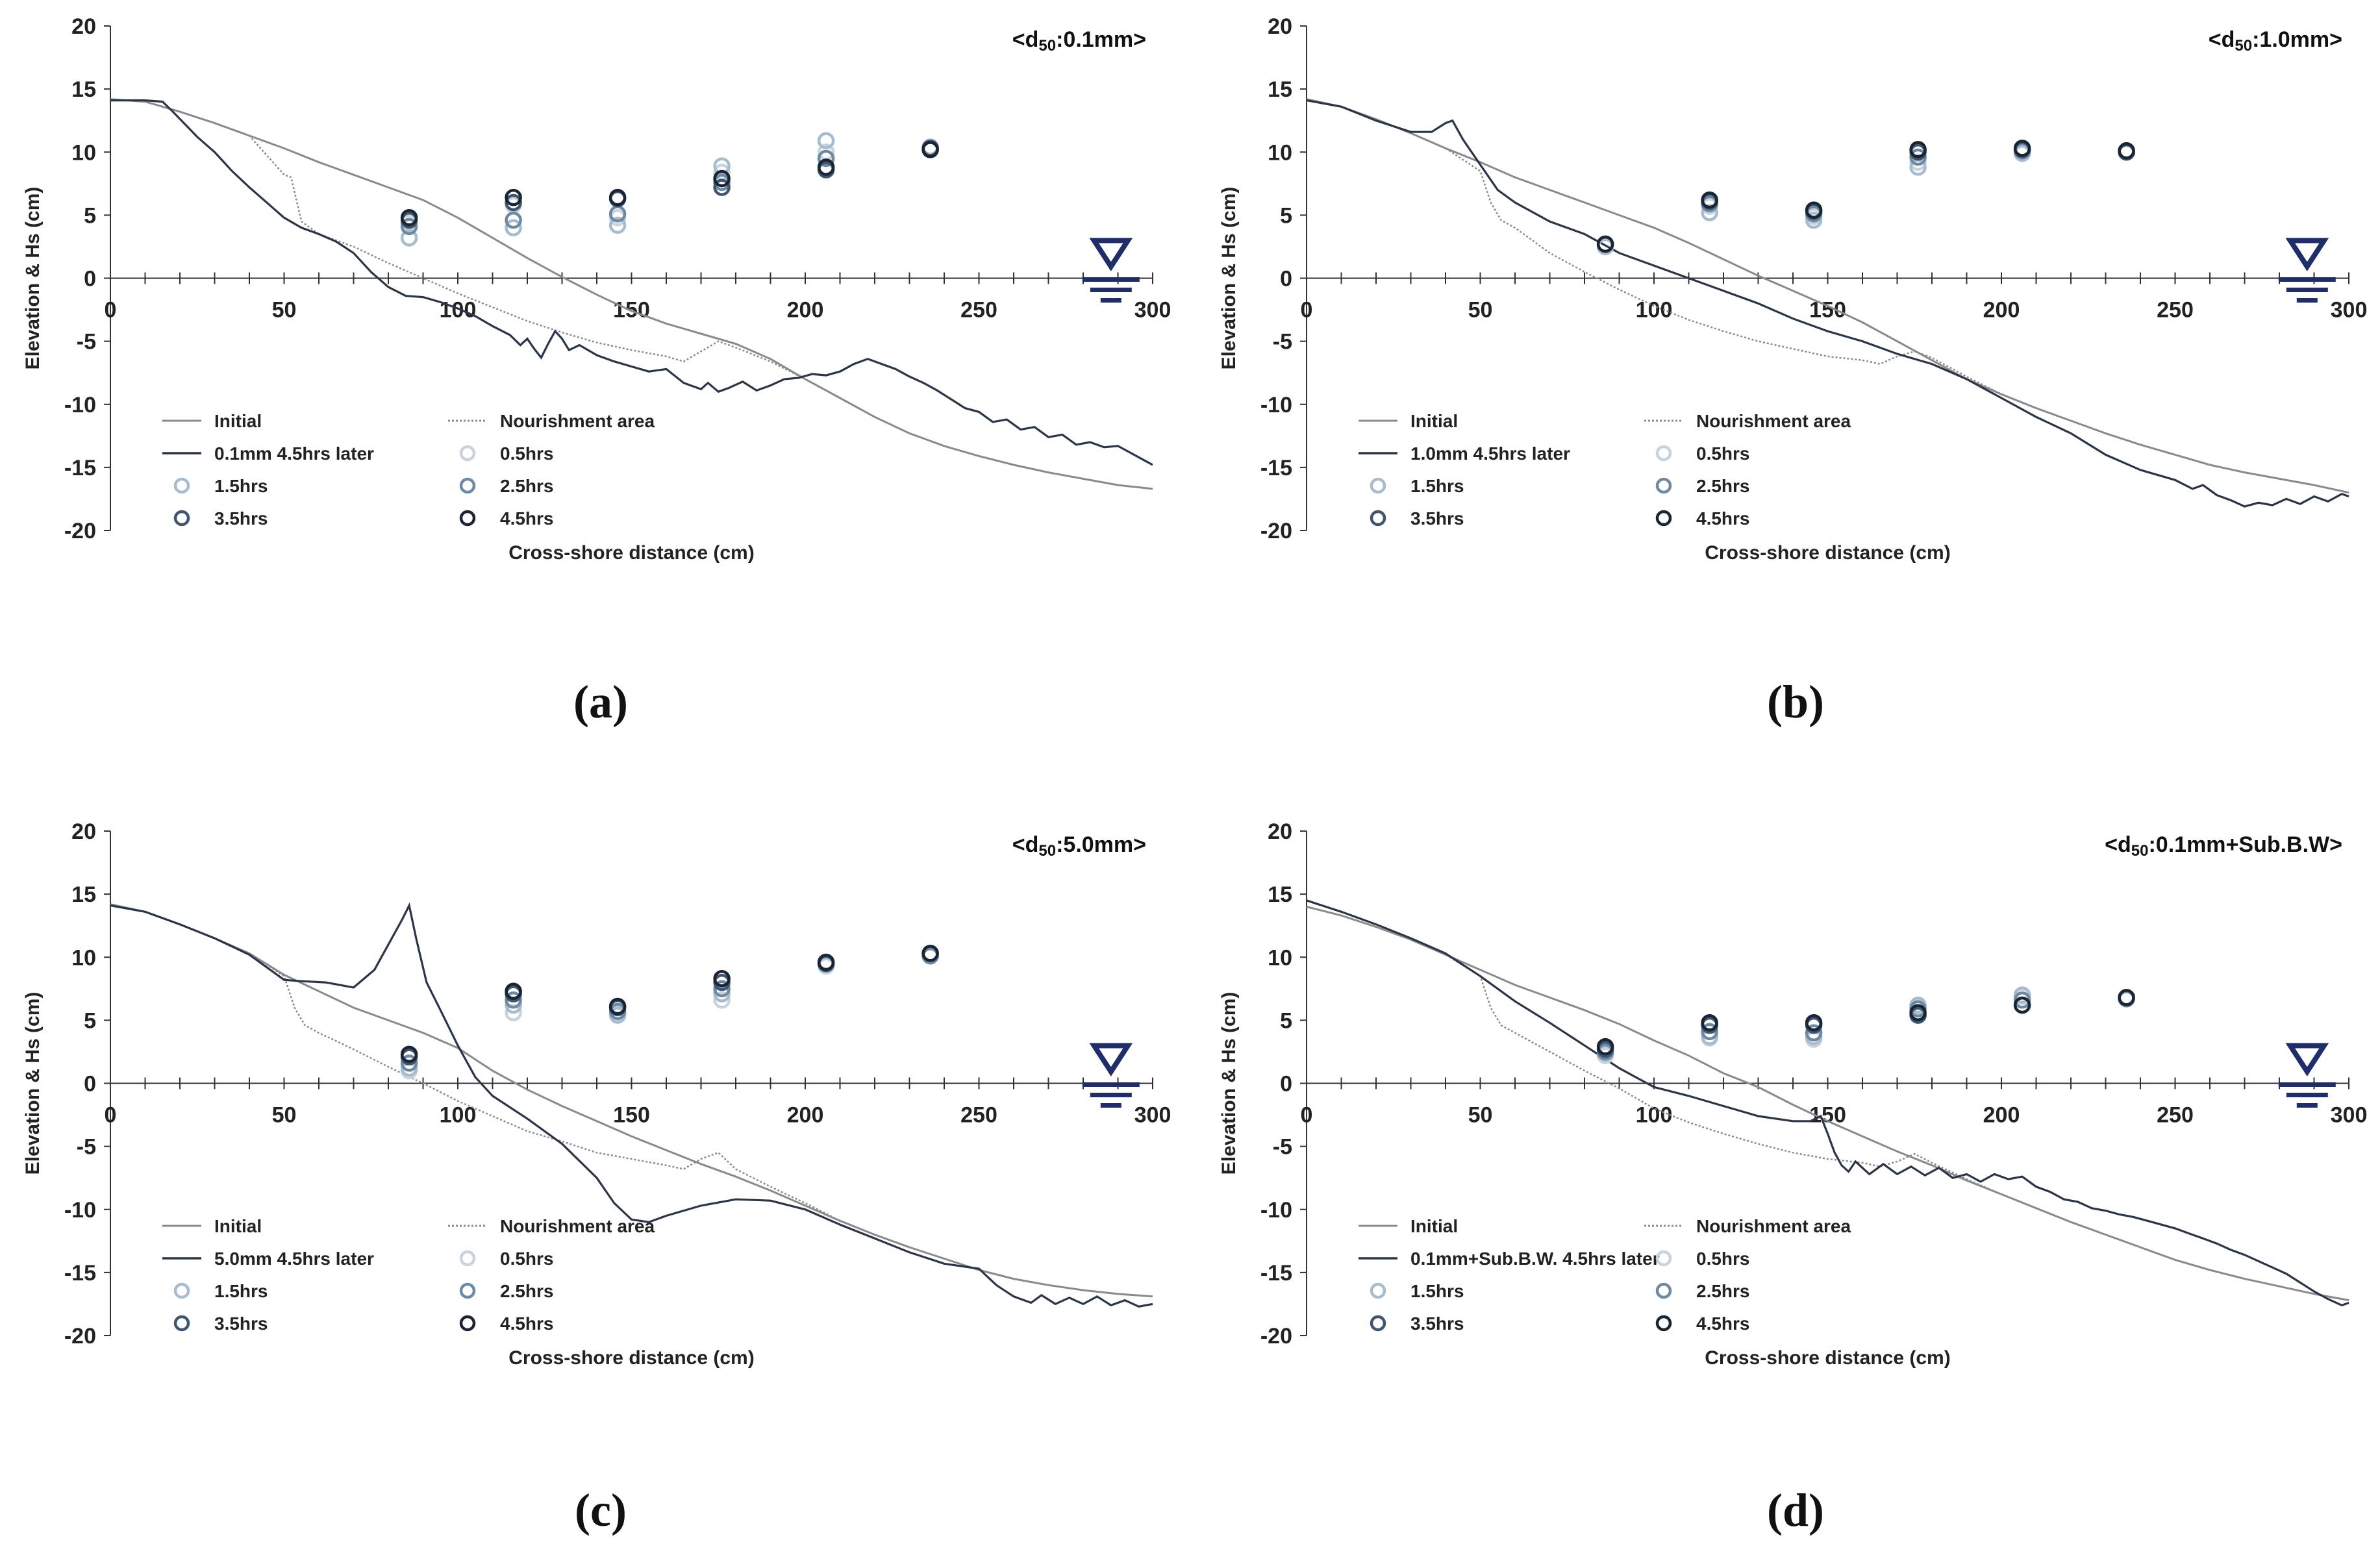 This screenshot has width=2380, height=1568. Describe the element at coordinates (1535, 1259) in the screenshot. I see `legend-label-profile: 0.1mm+Sub.B.W. 4.5hrs later` at that location.